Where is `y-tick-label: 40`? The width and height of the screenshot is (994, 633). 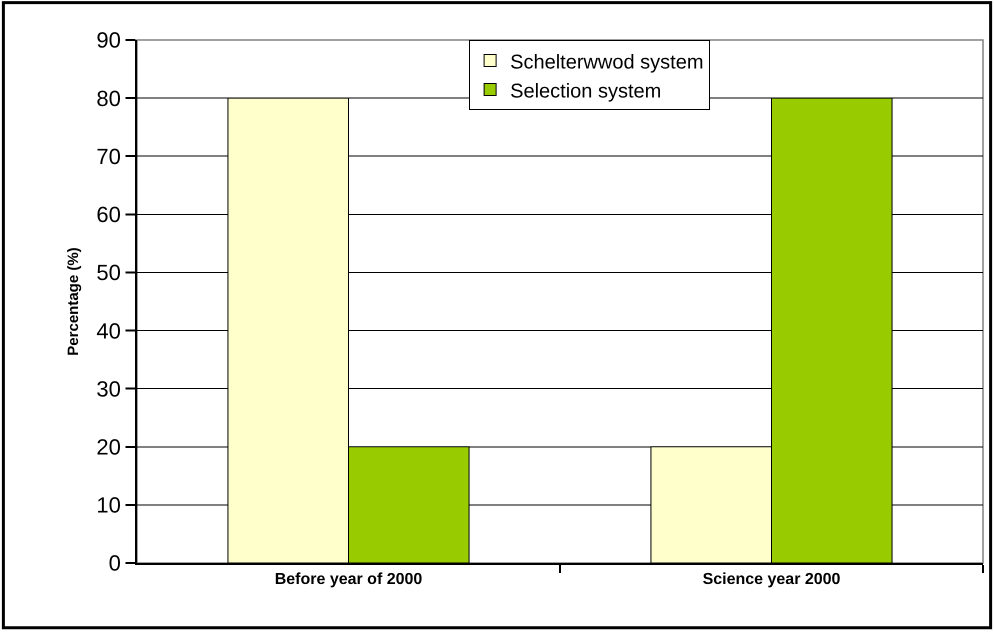 y-tick-label: 40 is located at coordinates (108, 331).